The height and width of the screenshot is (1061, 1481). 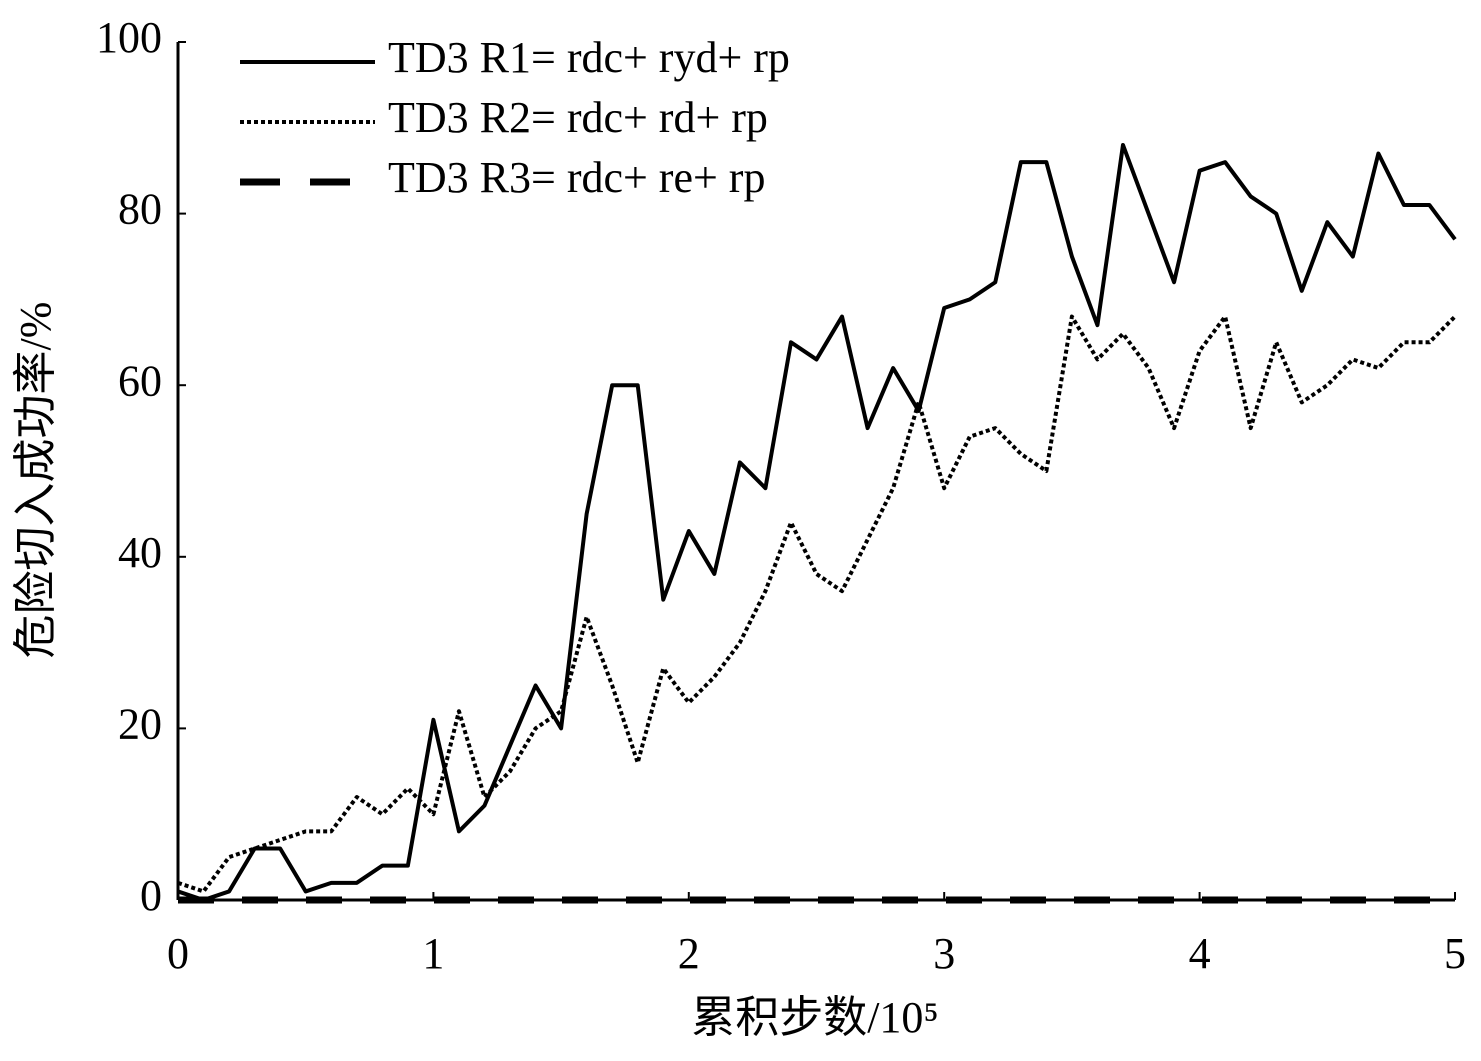 What do you see at coordinates (35, 480) in the screenshot?
I see `y-axis-label: 危险切入成功率/%` at bounding box center [35, 480].